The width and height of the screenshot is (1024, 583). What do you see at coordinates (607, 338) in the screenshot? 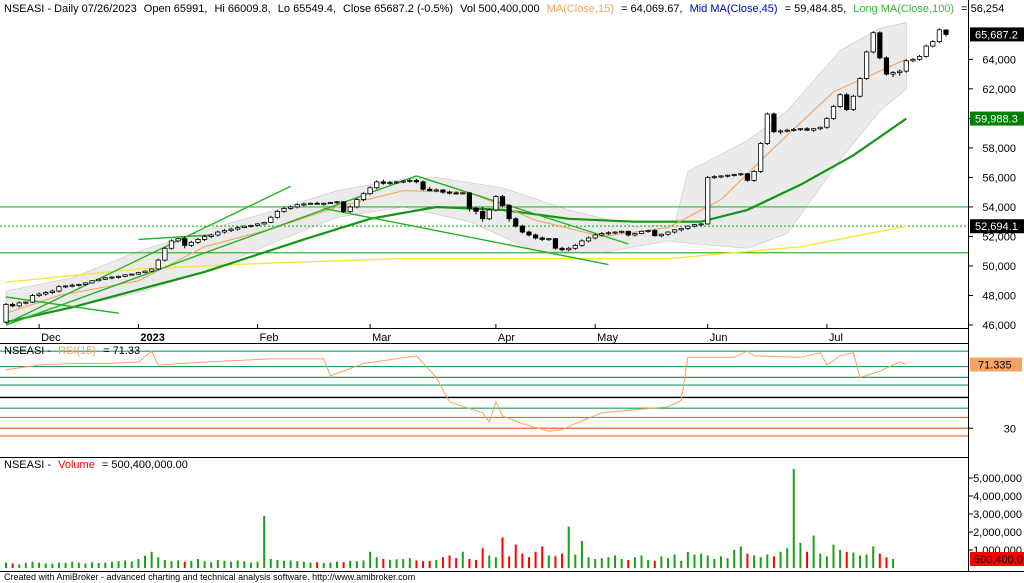
I see `x-label-5: May` at bounding box center [607, 338].